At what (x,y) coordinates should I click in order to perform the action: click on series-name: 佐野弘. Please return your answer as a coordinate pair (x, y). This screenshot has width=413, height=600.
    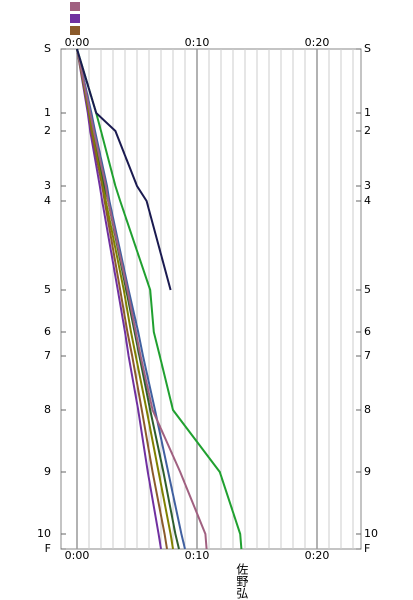
    Looking at the image, I should click on (242, 581).